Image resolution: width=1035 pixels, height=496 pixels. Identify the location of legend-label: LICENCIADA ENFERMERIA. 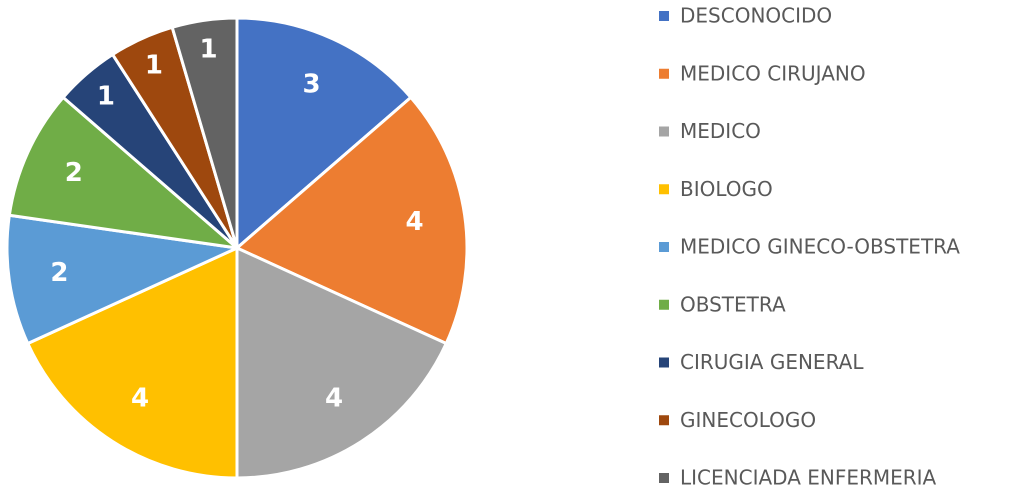
(808, 478).